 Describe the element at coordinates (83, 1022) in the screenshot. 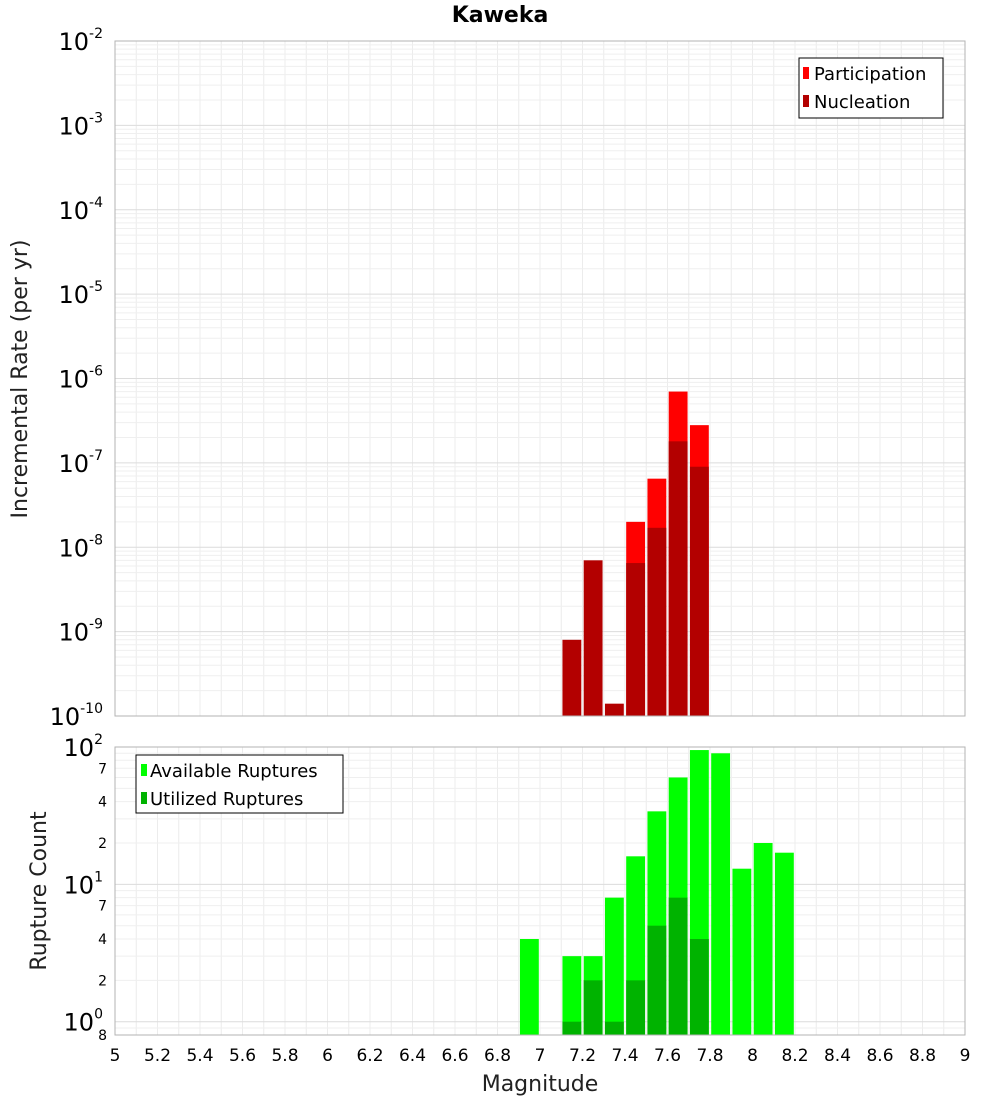

I see `count-y-tick-label: 10⁰` at that location.